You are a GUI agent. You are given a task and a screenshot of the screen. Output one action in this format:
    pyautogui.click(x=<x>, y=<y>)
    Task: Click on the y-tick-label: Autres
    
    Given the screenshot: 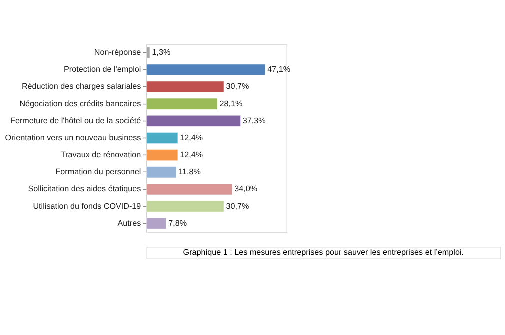 What is the action you would take?
    pyautogui.click(x=130, y=223)
    